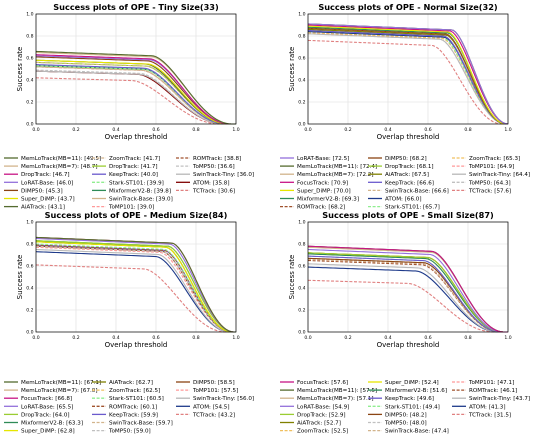 The image size is (550, 442). Describe the element at coordinates (46, 399) in the screenshot. I see `legend-label: FocusTrack: [66.8]` at that location.